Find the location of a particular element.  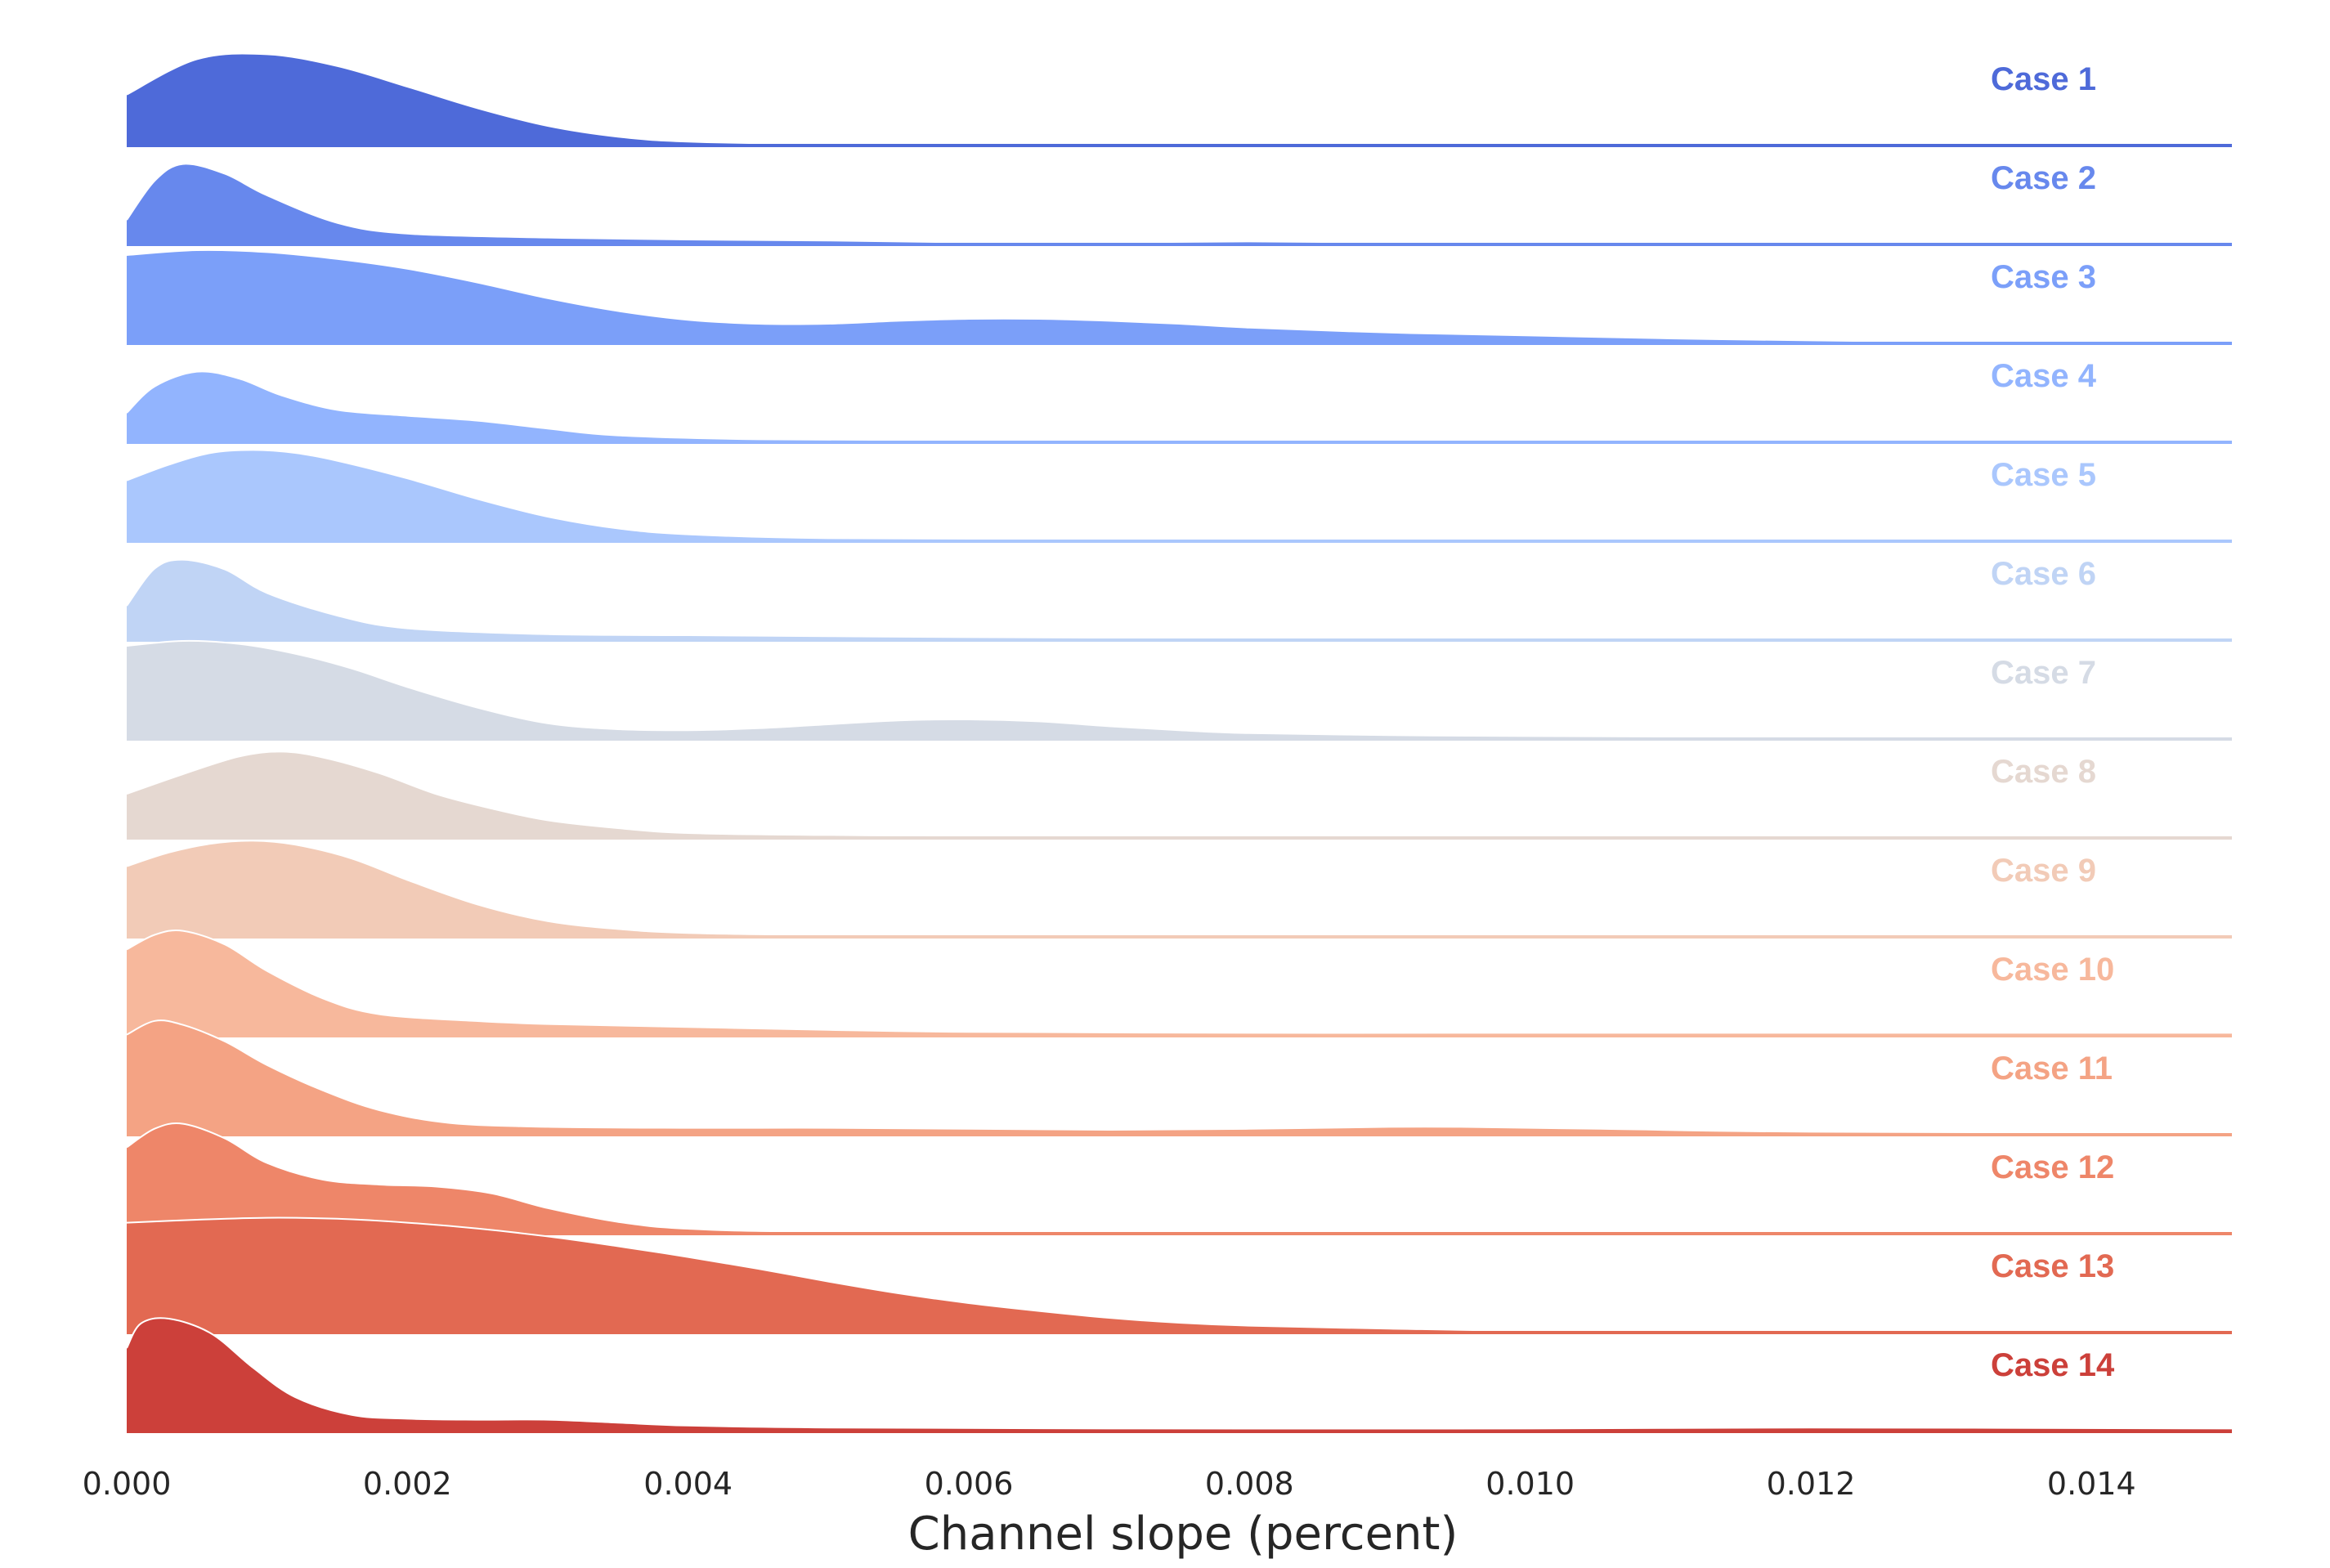

ridge-8: Case 8 is located at coordinates (1179, 795).